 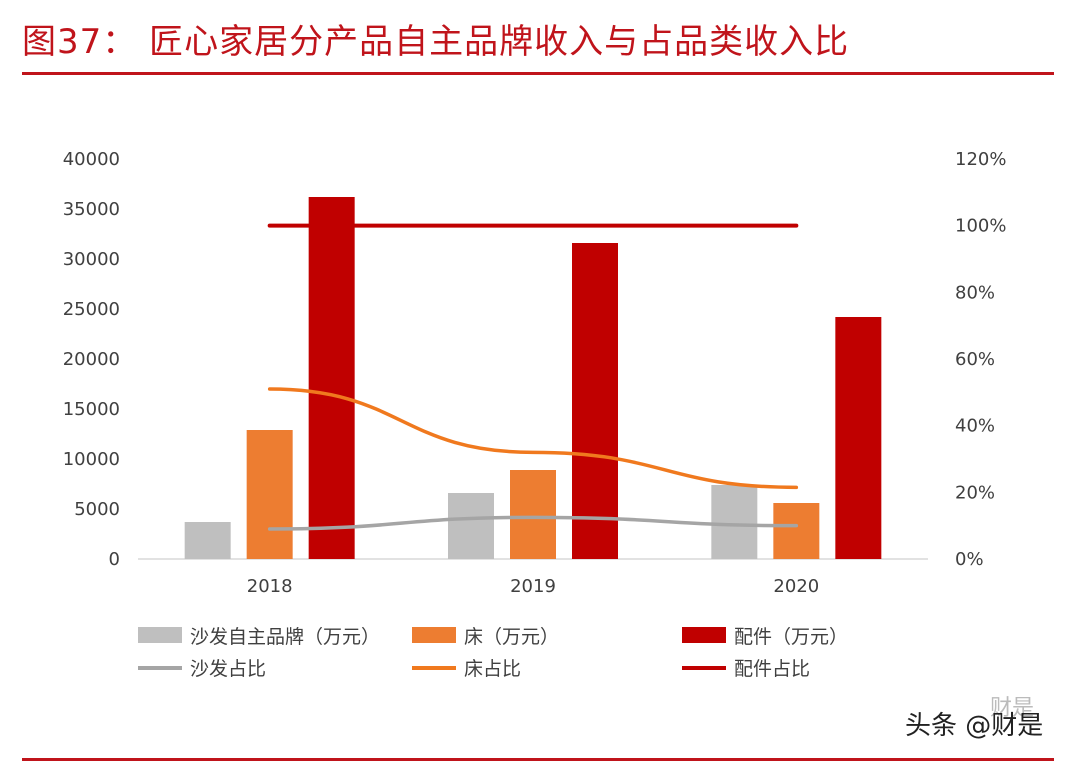 I want to click on x-tick-label: 2018, so click(x=270, y=586).